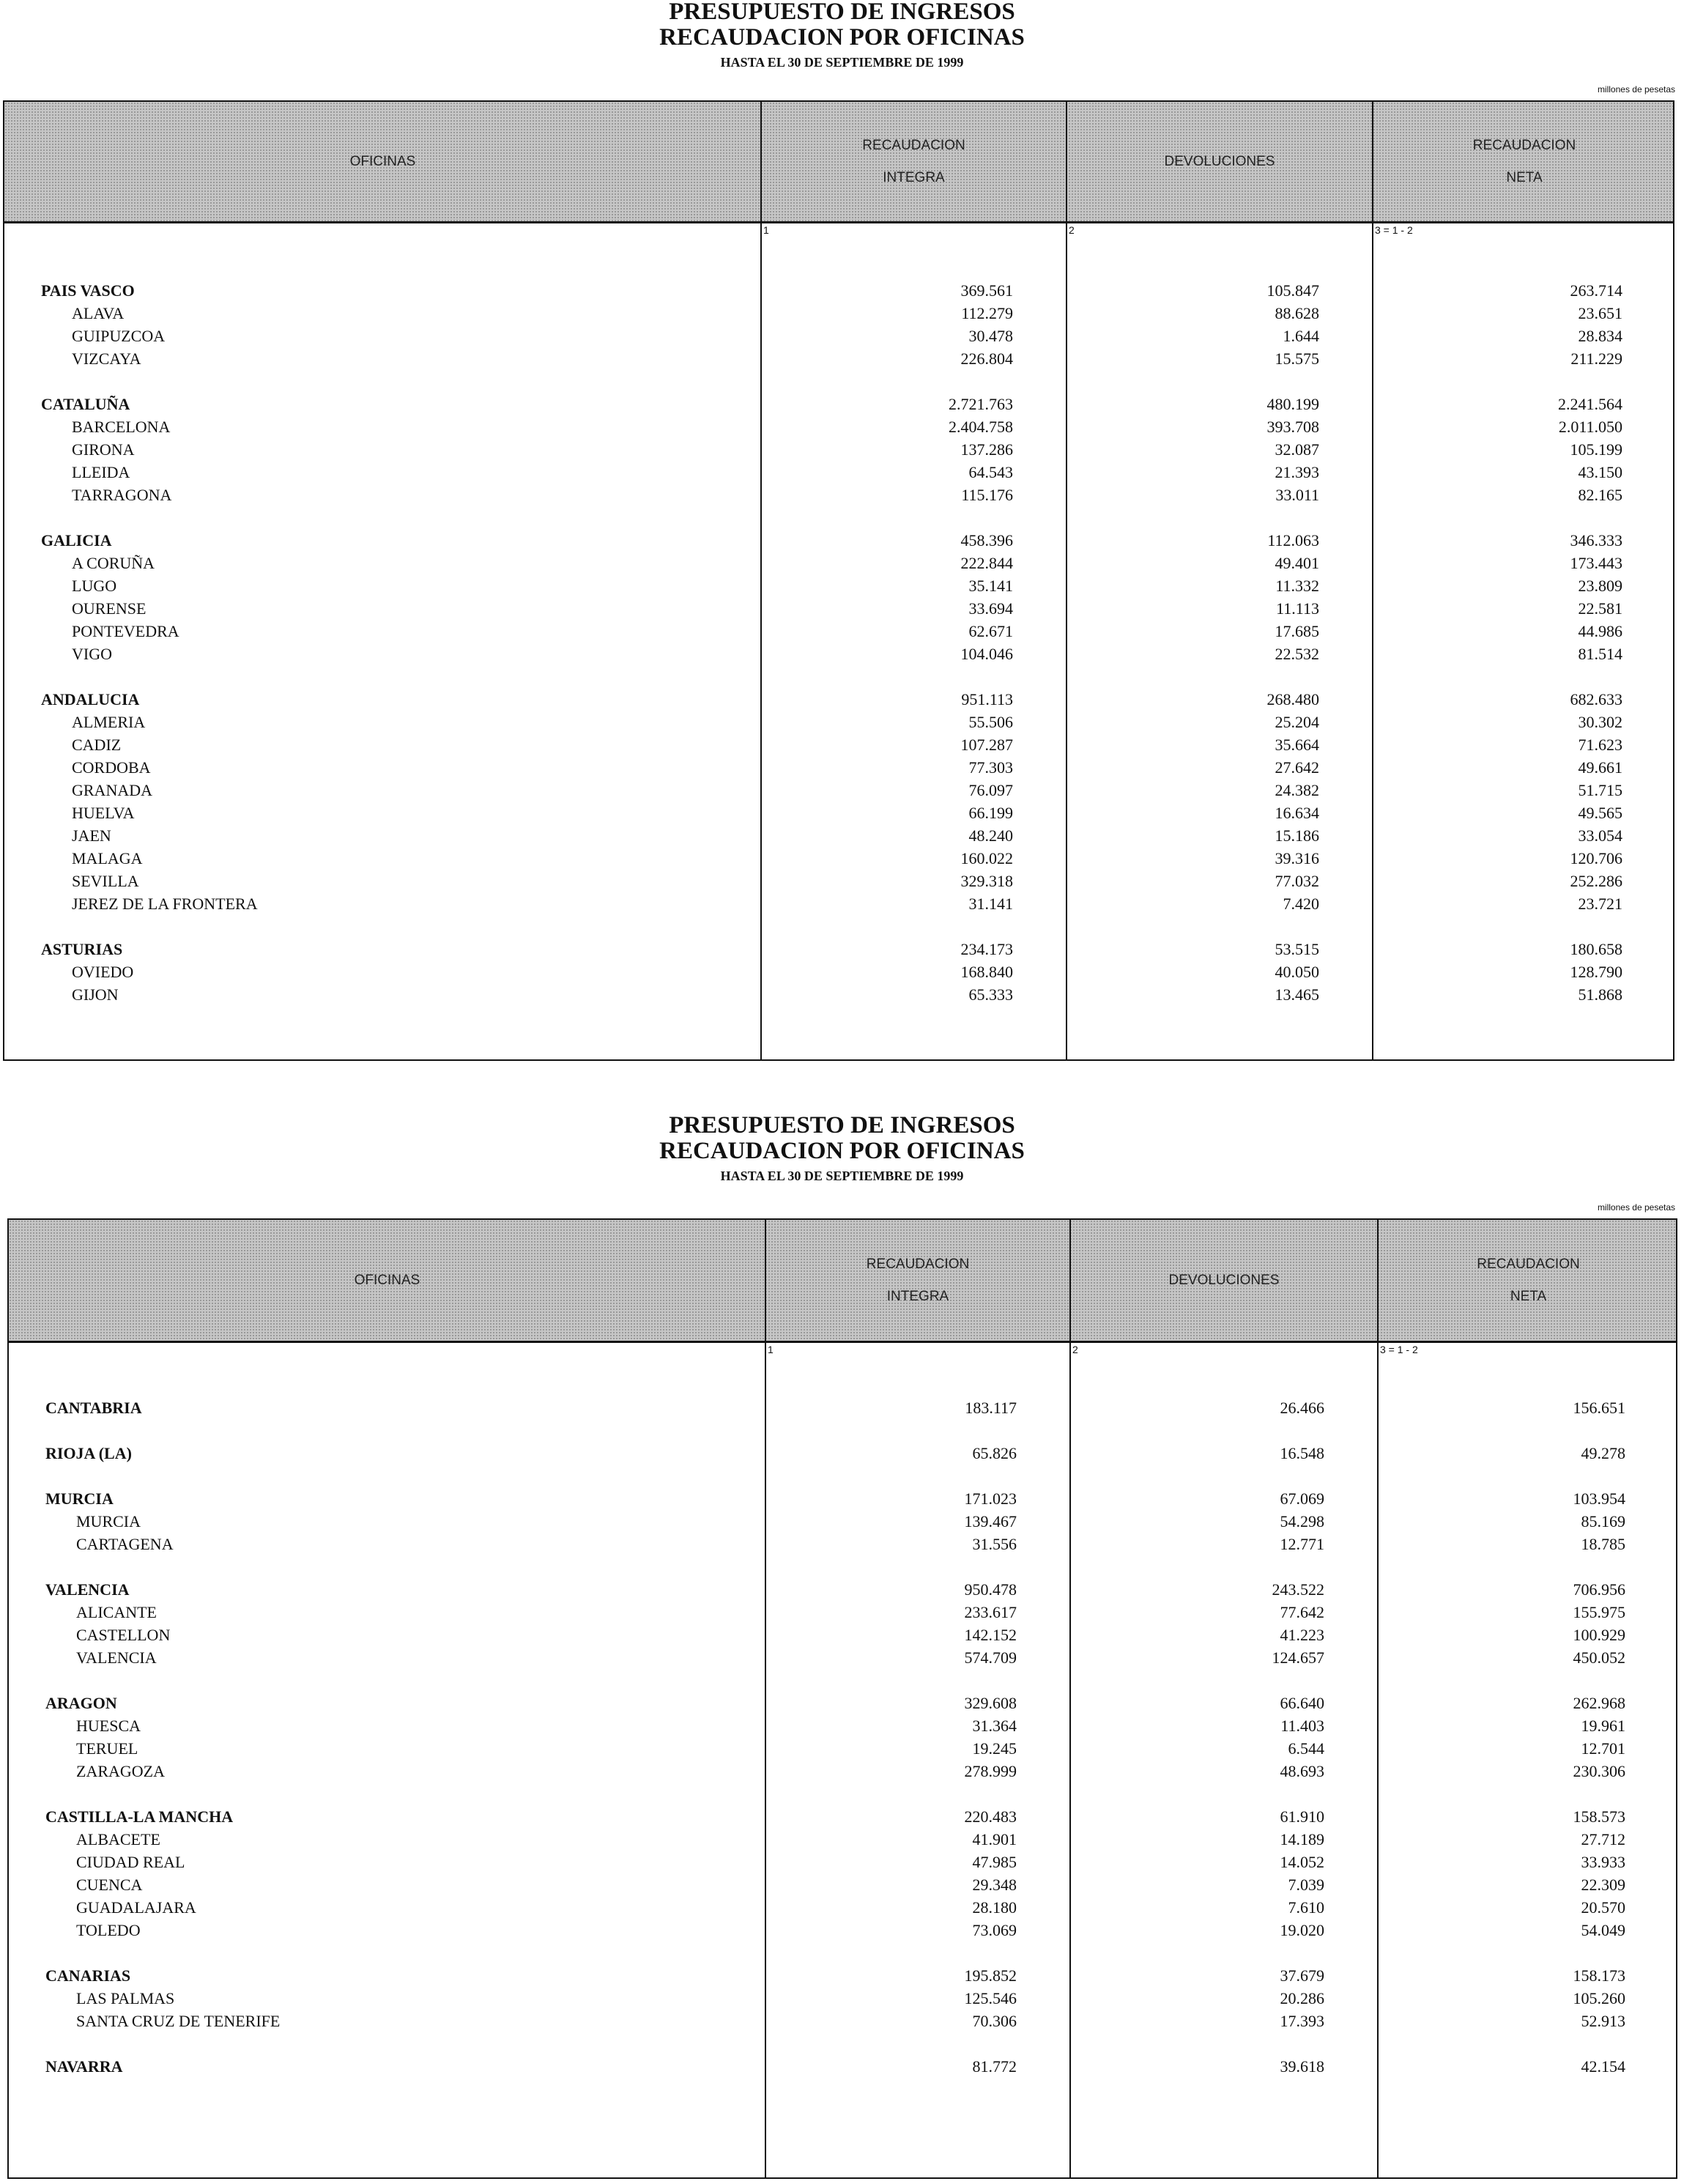 This screenshot has width=1684, height=2184. What do you see at coordinates (126, 631) in the screenshot?
I see `office-name: PONTEVEDRA` at bounding box center [126, 631].